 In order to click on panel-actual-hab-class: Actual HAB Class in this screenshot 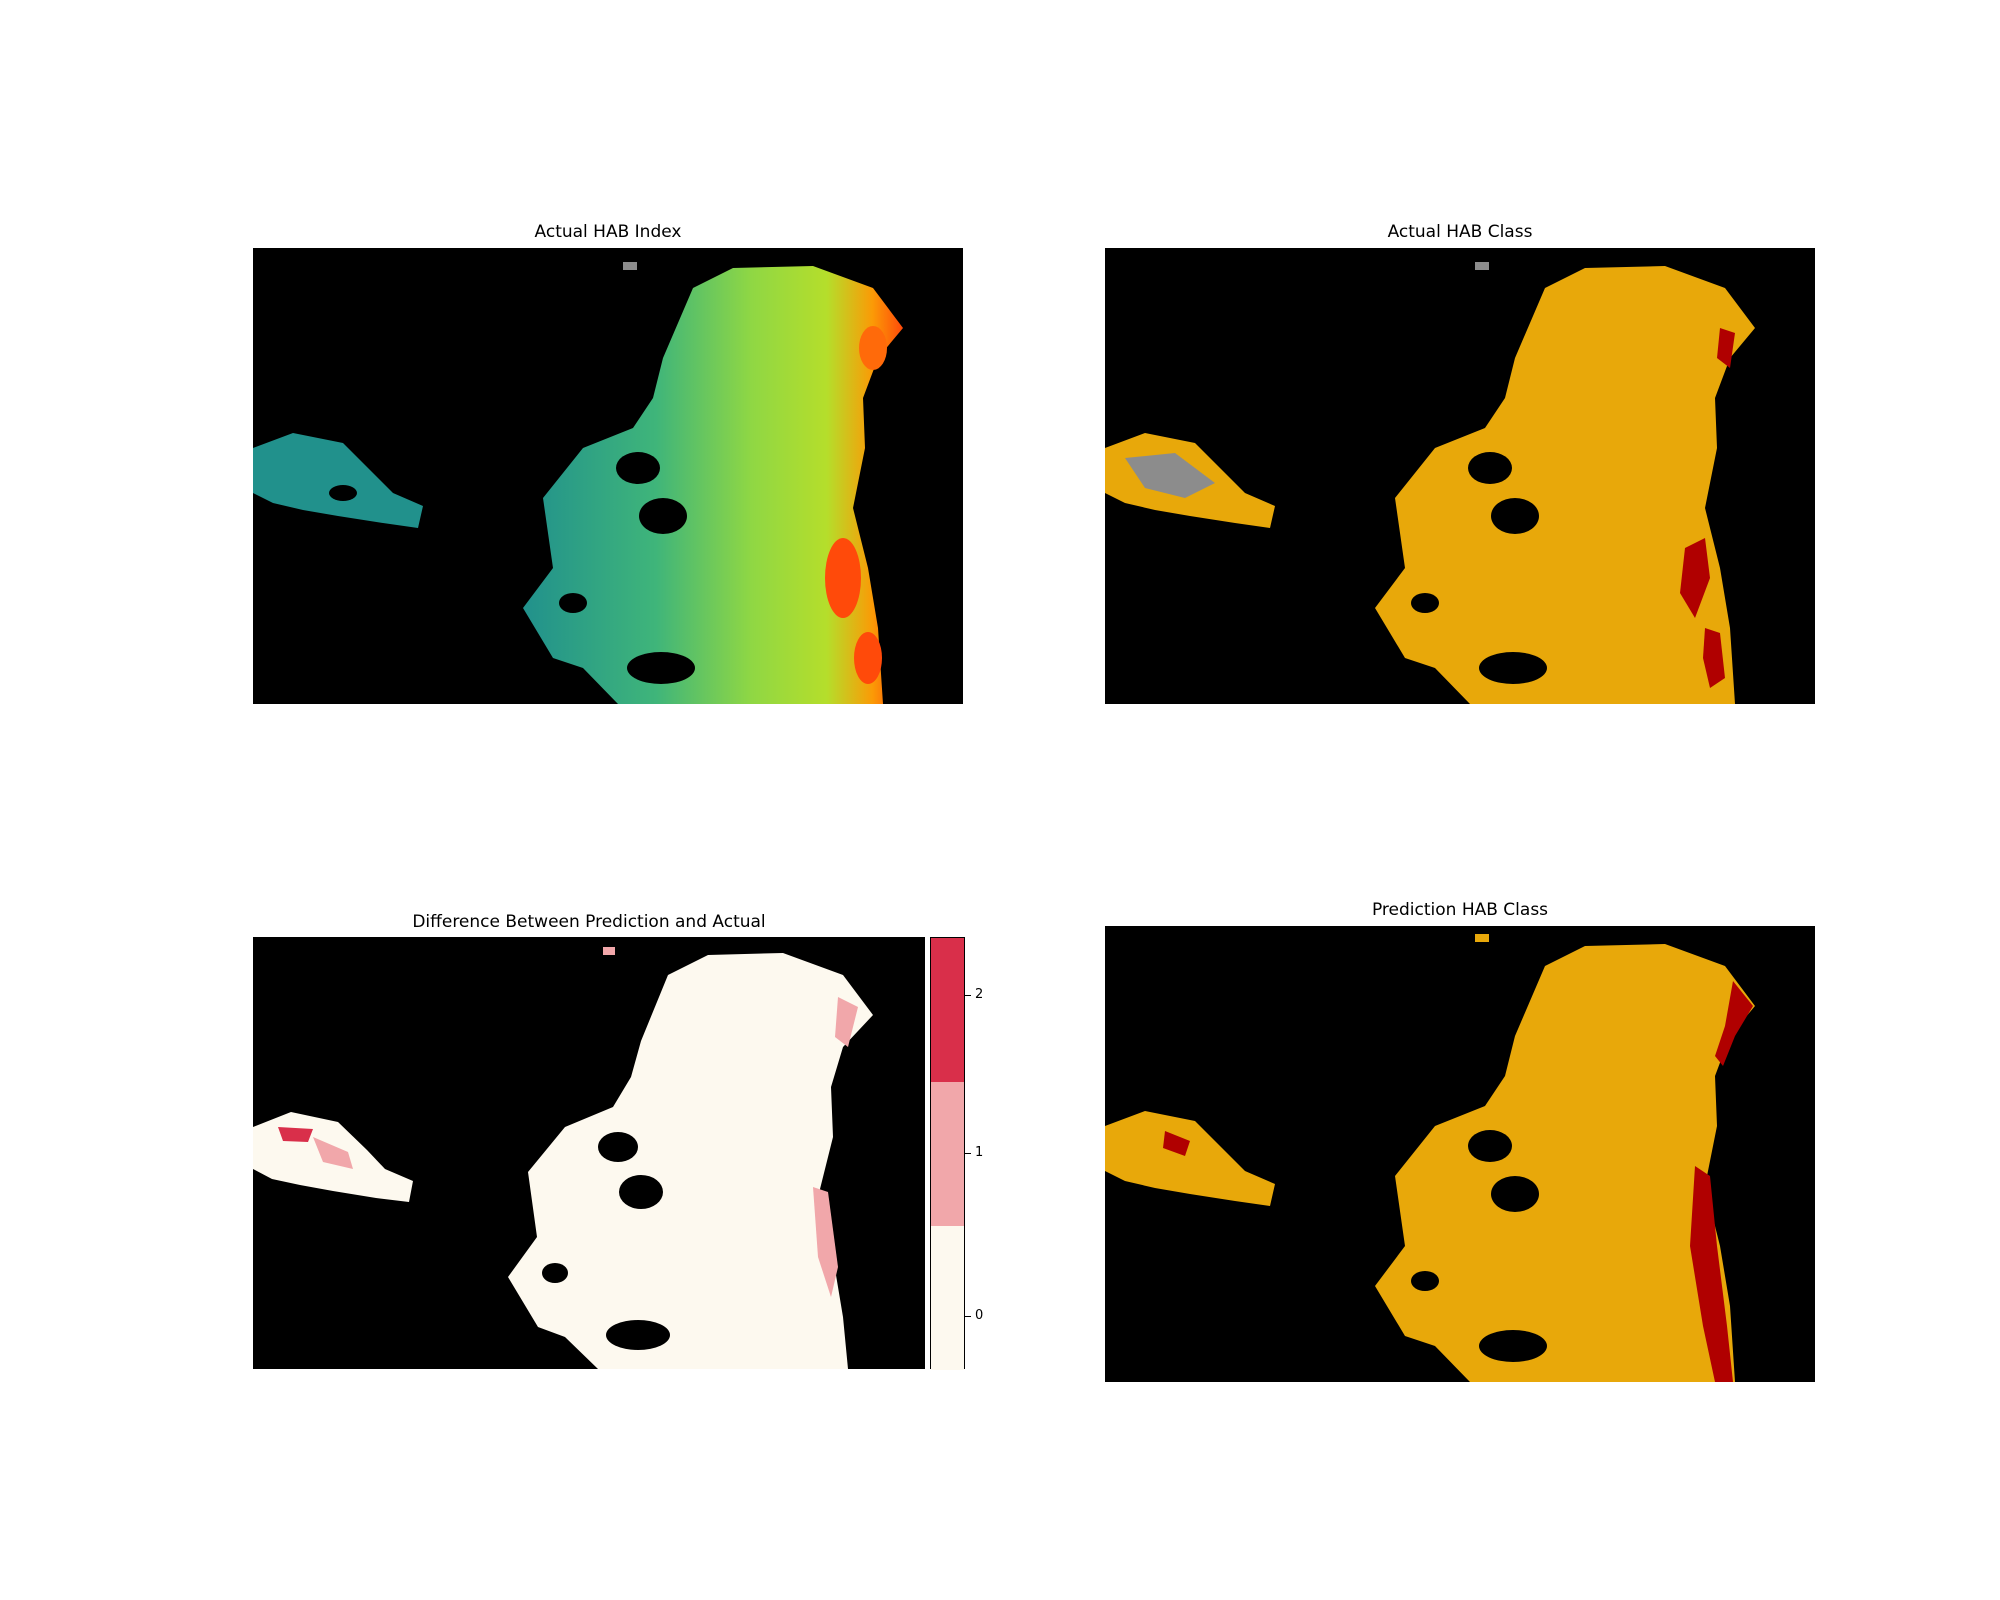, I will do `click(1460, 464)`.